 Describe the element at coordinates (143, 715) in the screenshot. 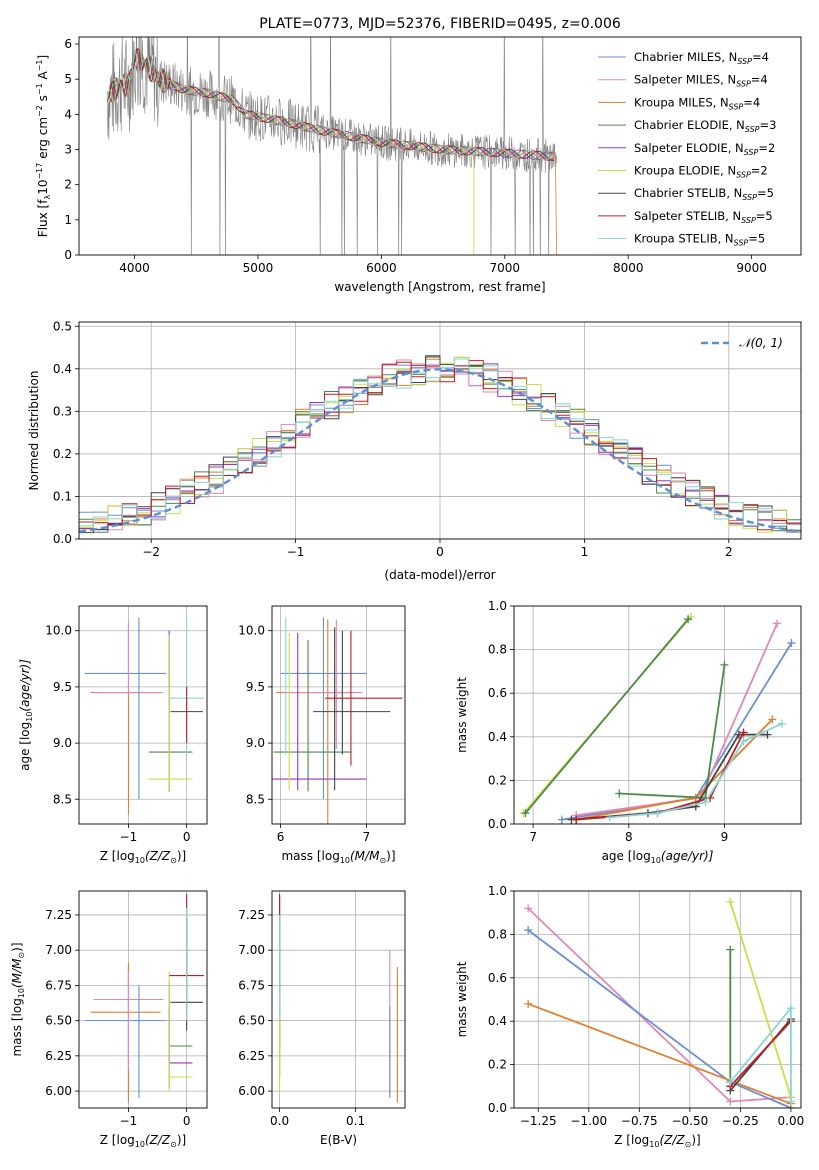

I see `age-vs-Z-frame` at that location.